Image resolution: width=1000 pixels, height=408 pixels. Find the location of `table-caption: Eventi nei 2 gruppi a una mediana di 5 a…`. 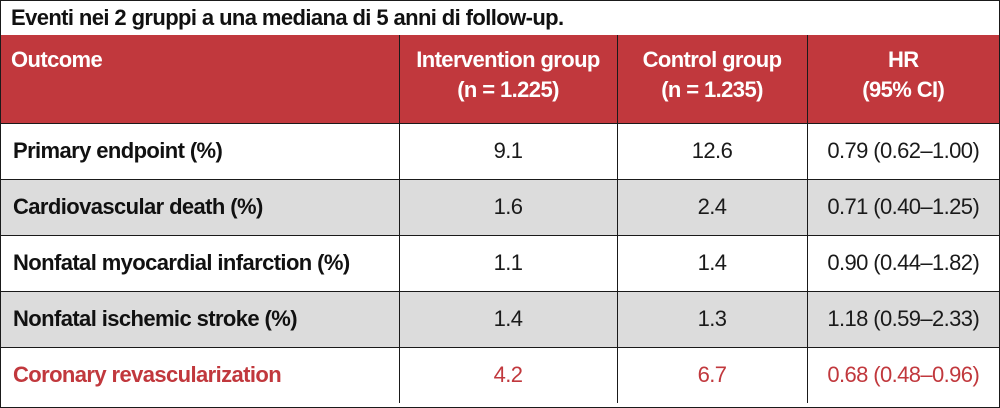

table-caption: Eventi nei 2 gruppi a una mediana di 5 a… is located at coordinates (287, 17).